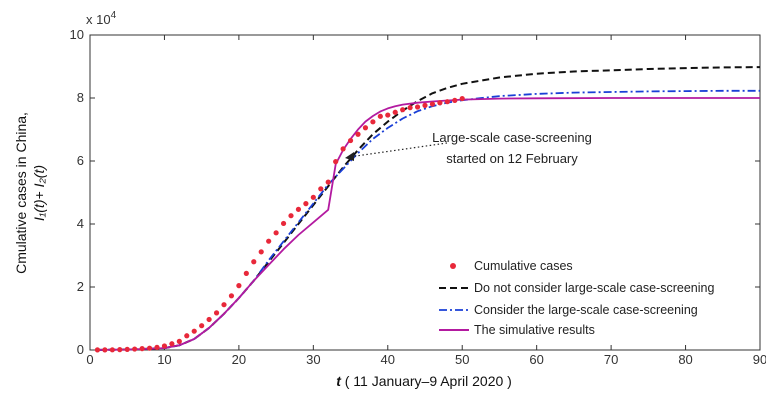 The width and height of the screenshot is (766, 393). I want to click on legend-item-with-screening: Consider the large-scale case-screening, so click(568, 310).